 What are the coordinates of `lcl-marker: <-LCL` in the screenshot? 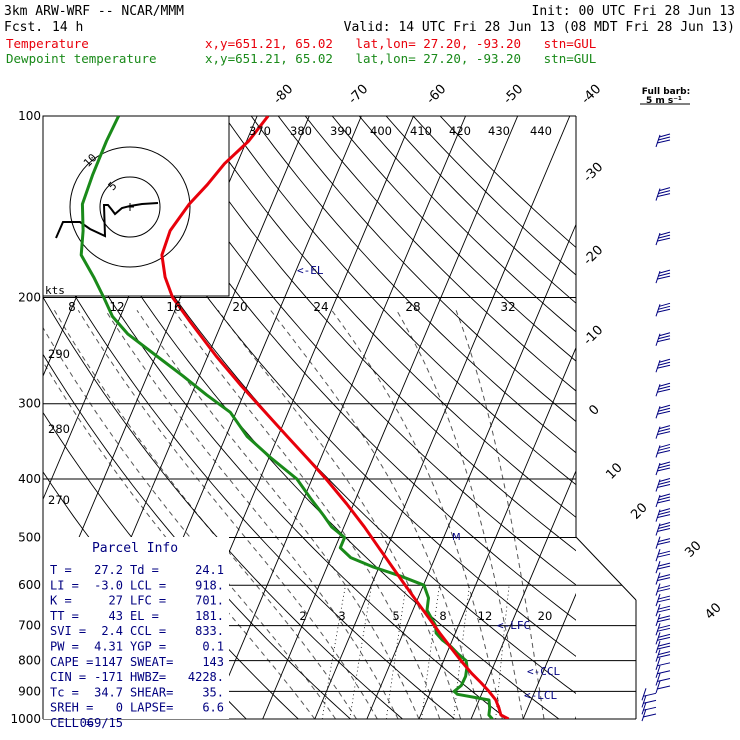 It's located at (540, 695).